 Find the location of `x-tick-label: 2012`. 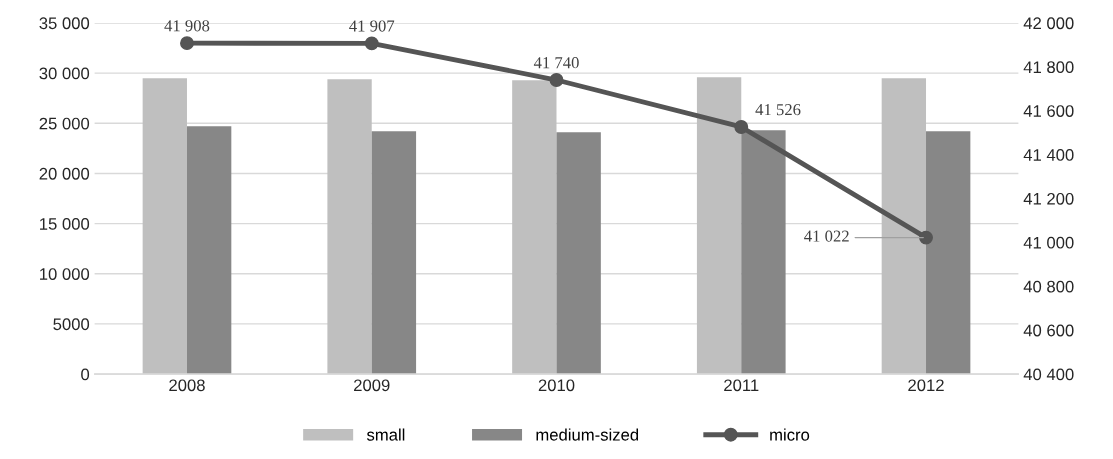

x-tick-label: 2012 is located at coordinates (926, 385).